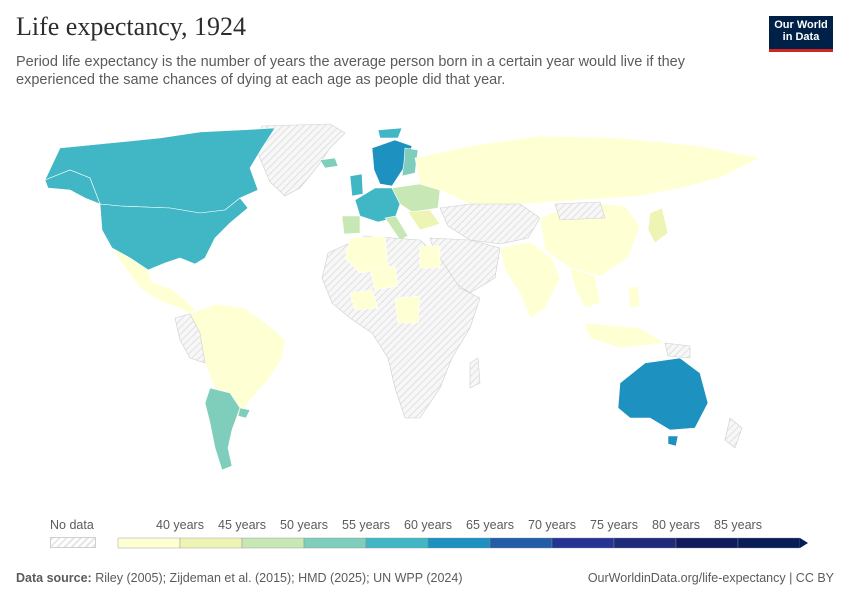 This screenshot has height=600, width=850. I want to click on legend-tick-label: 55 years, so click(366, 525).